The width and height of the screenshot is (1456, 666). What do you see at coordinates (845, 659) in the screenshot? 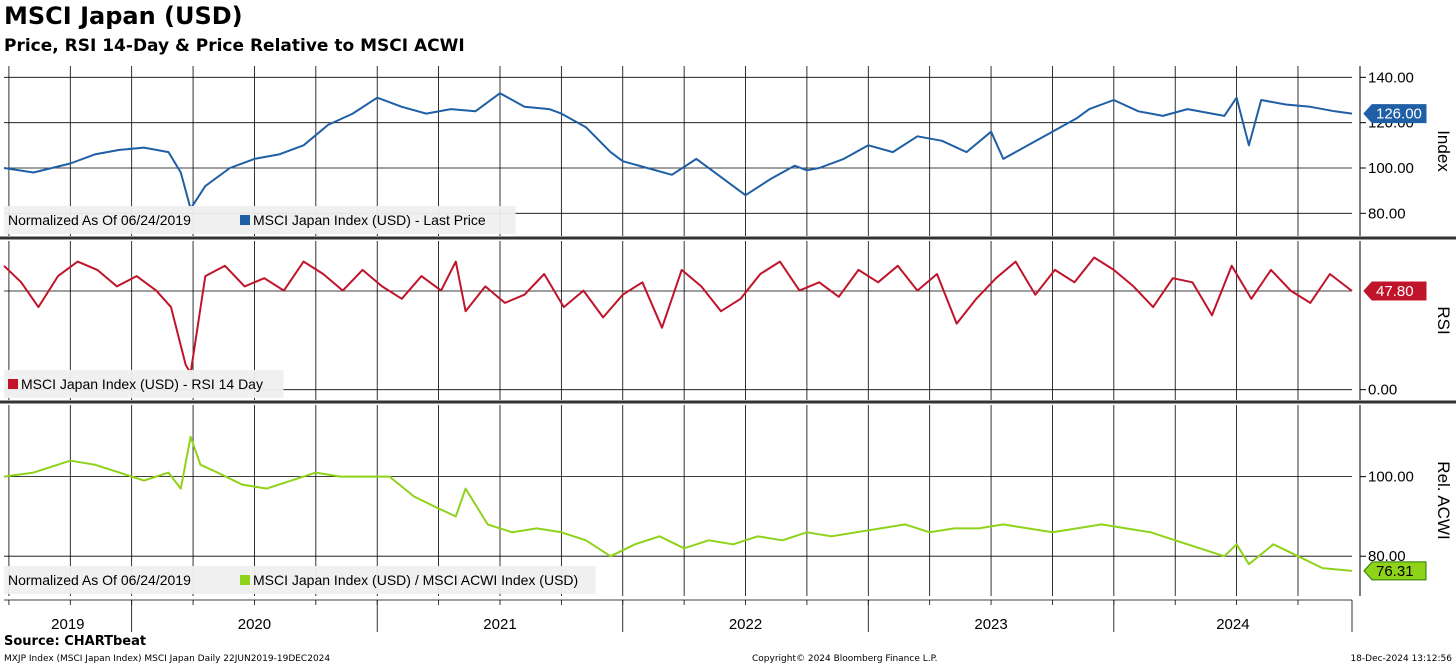
I see `footer-copyright: Copyright© 2024 Bloomberg Finance L.P.` at bounding box center [845, 659].